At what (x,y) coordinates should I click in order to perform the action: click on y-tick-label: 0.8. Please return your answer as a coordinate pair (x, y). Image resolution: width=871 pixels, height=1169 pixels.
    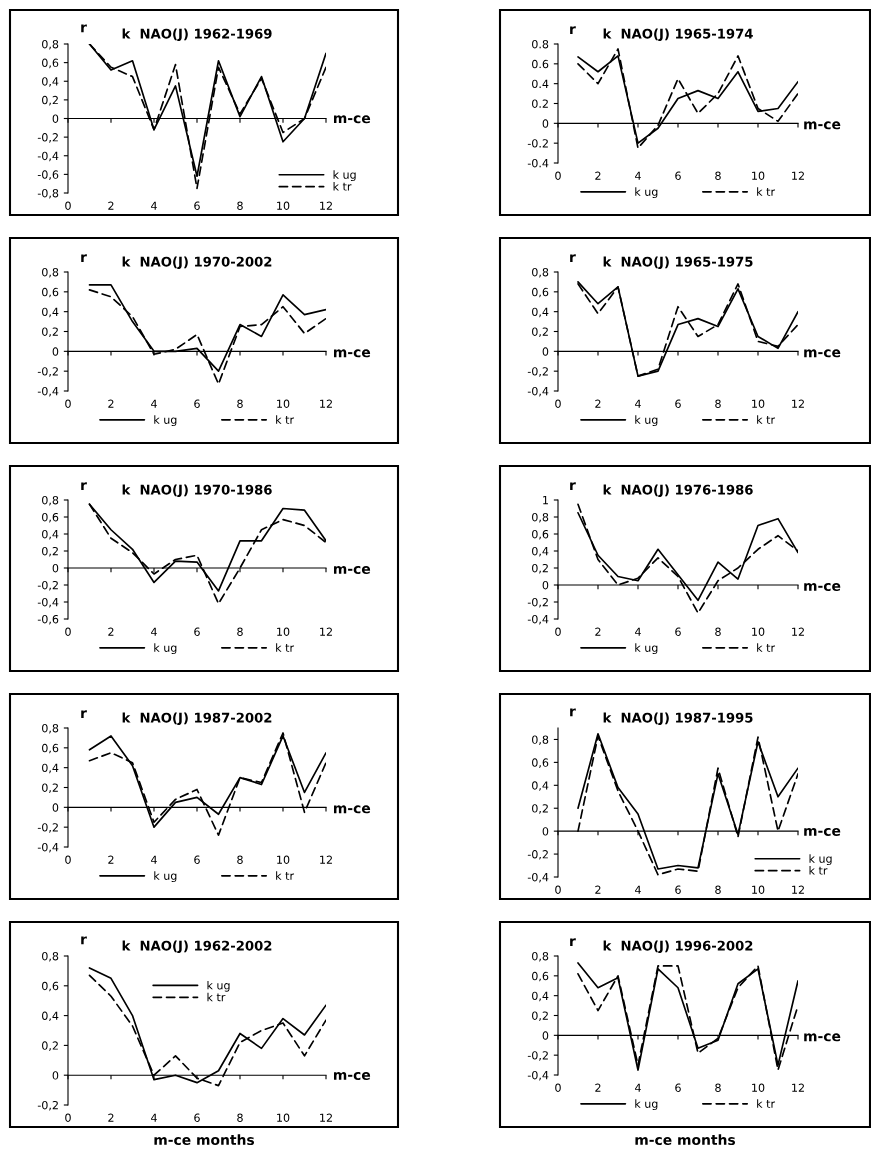
    Looking at the image, I should click on (540, 44).